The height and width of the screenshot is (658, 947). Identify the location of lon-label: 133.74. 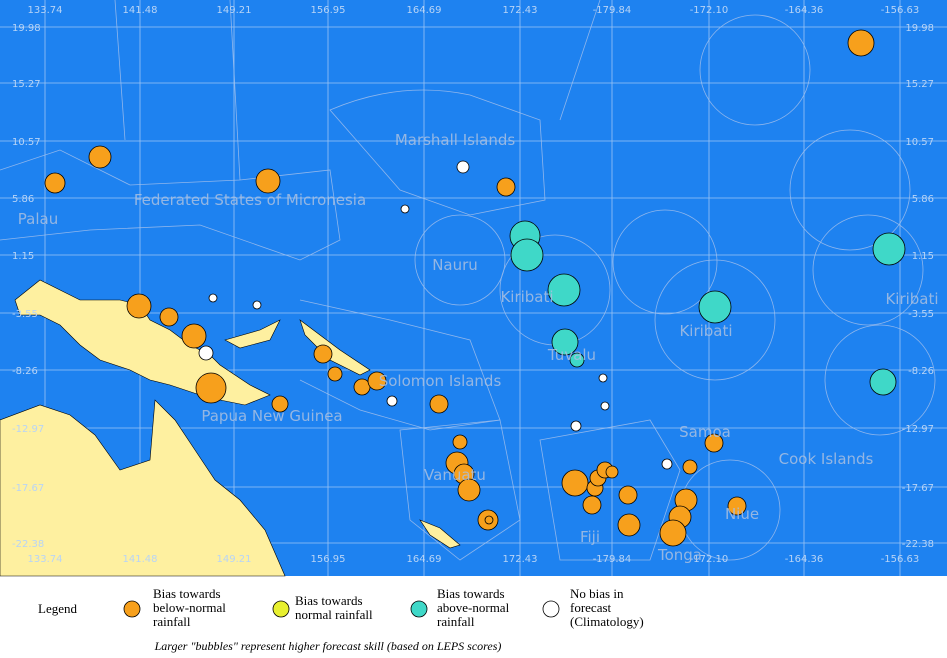
(45, 559).